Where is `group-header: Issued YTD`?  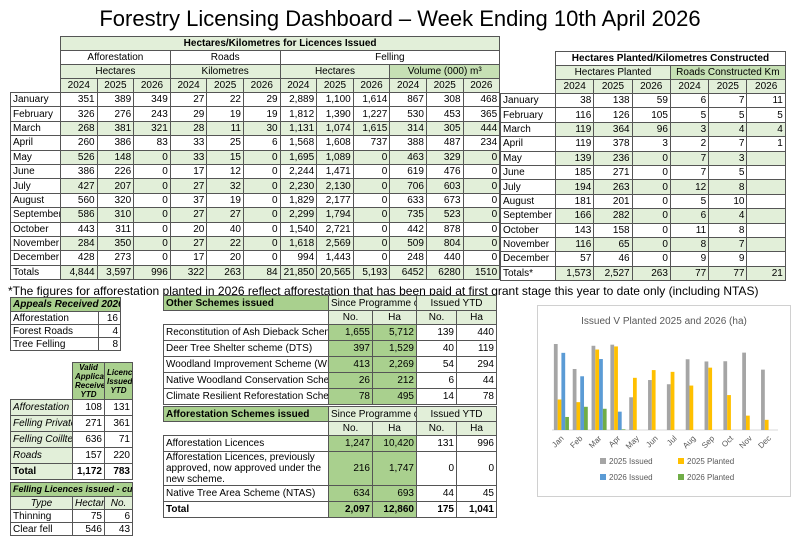
group-header: Issued YTD is located at coordinates (456, 414).